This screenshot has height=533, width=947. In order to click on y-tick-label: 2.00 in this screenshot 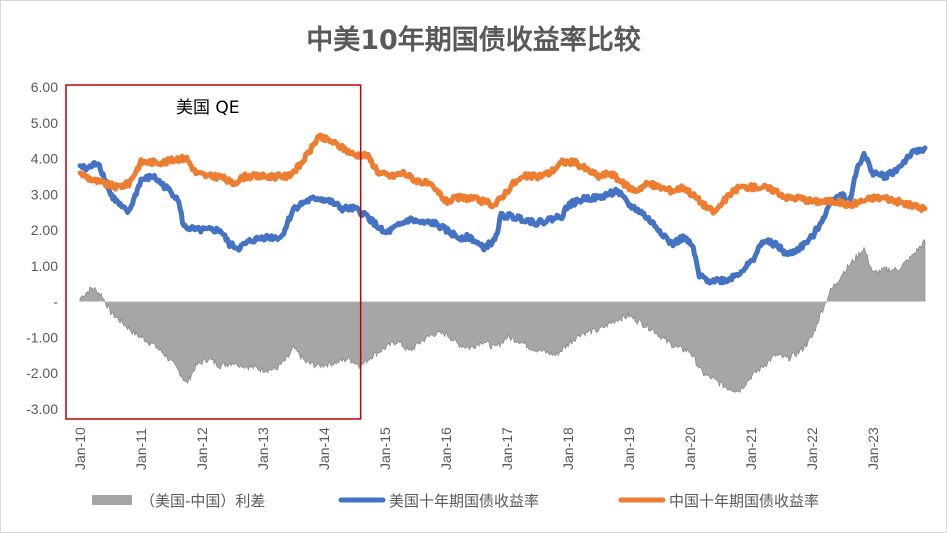, I will do `click(44, 230)`.